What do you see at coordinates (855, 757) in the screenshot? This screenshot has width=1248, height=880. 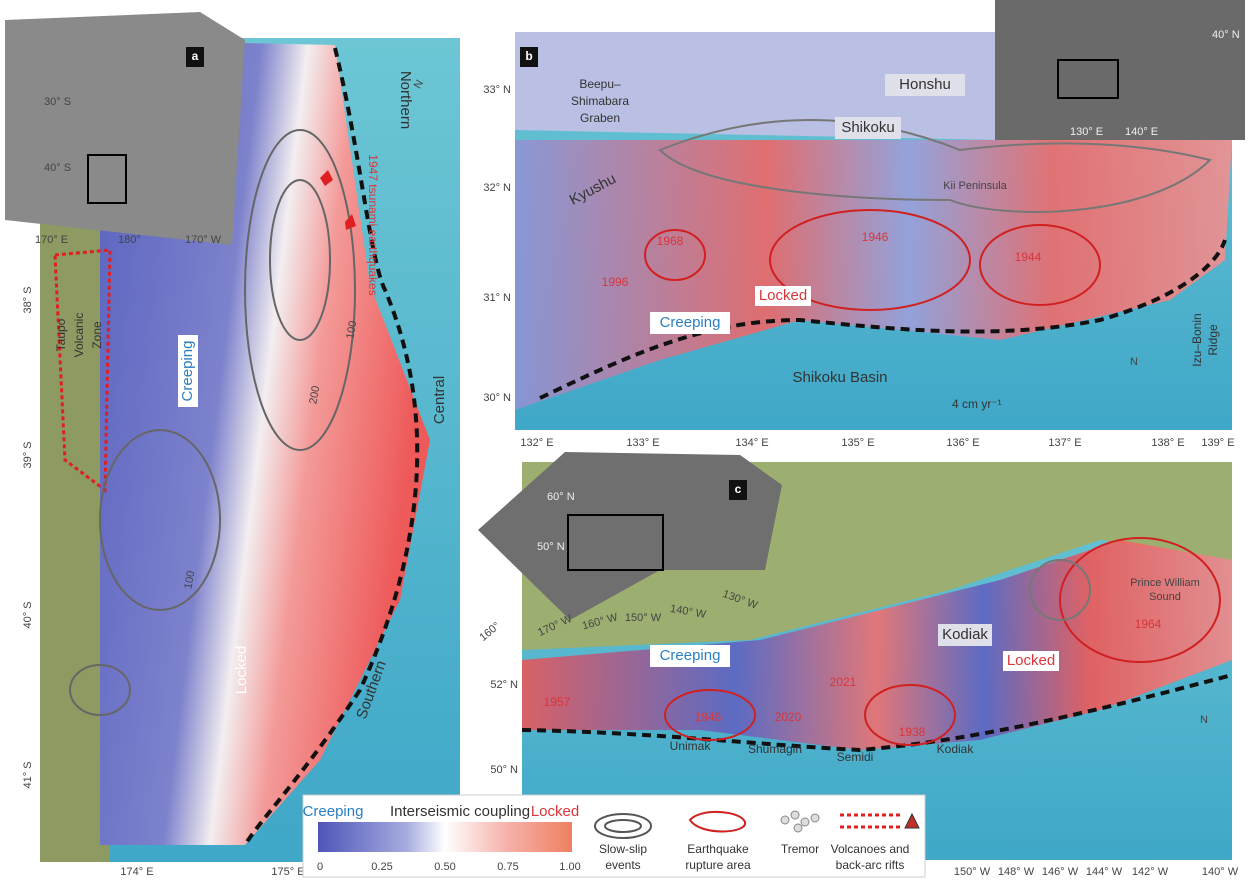 I see `segment-label: Semidi` at bounding box center [855, 757].